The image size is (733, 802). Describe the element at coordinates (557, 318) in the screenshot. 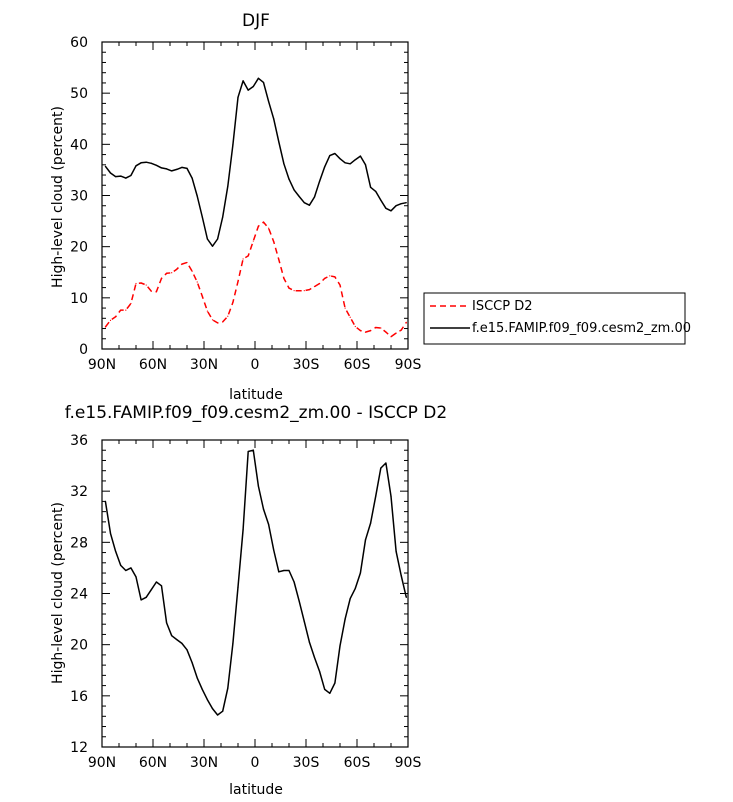

I see `legend: ISCCP D2 f.e15.FAMIP.f09_f09.cesm2_zm.00` at that location.